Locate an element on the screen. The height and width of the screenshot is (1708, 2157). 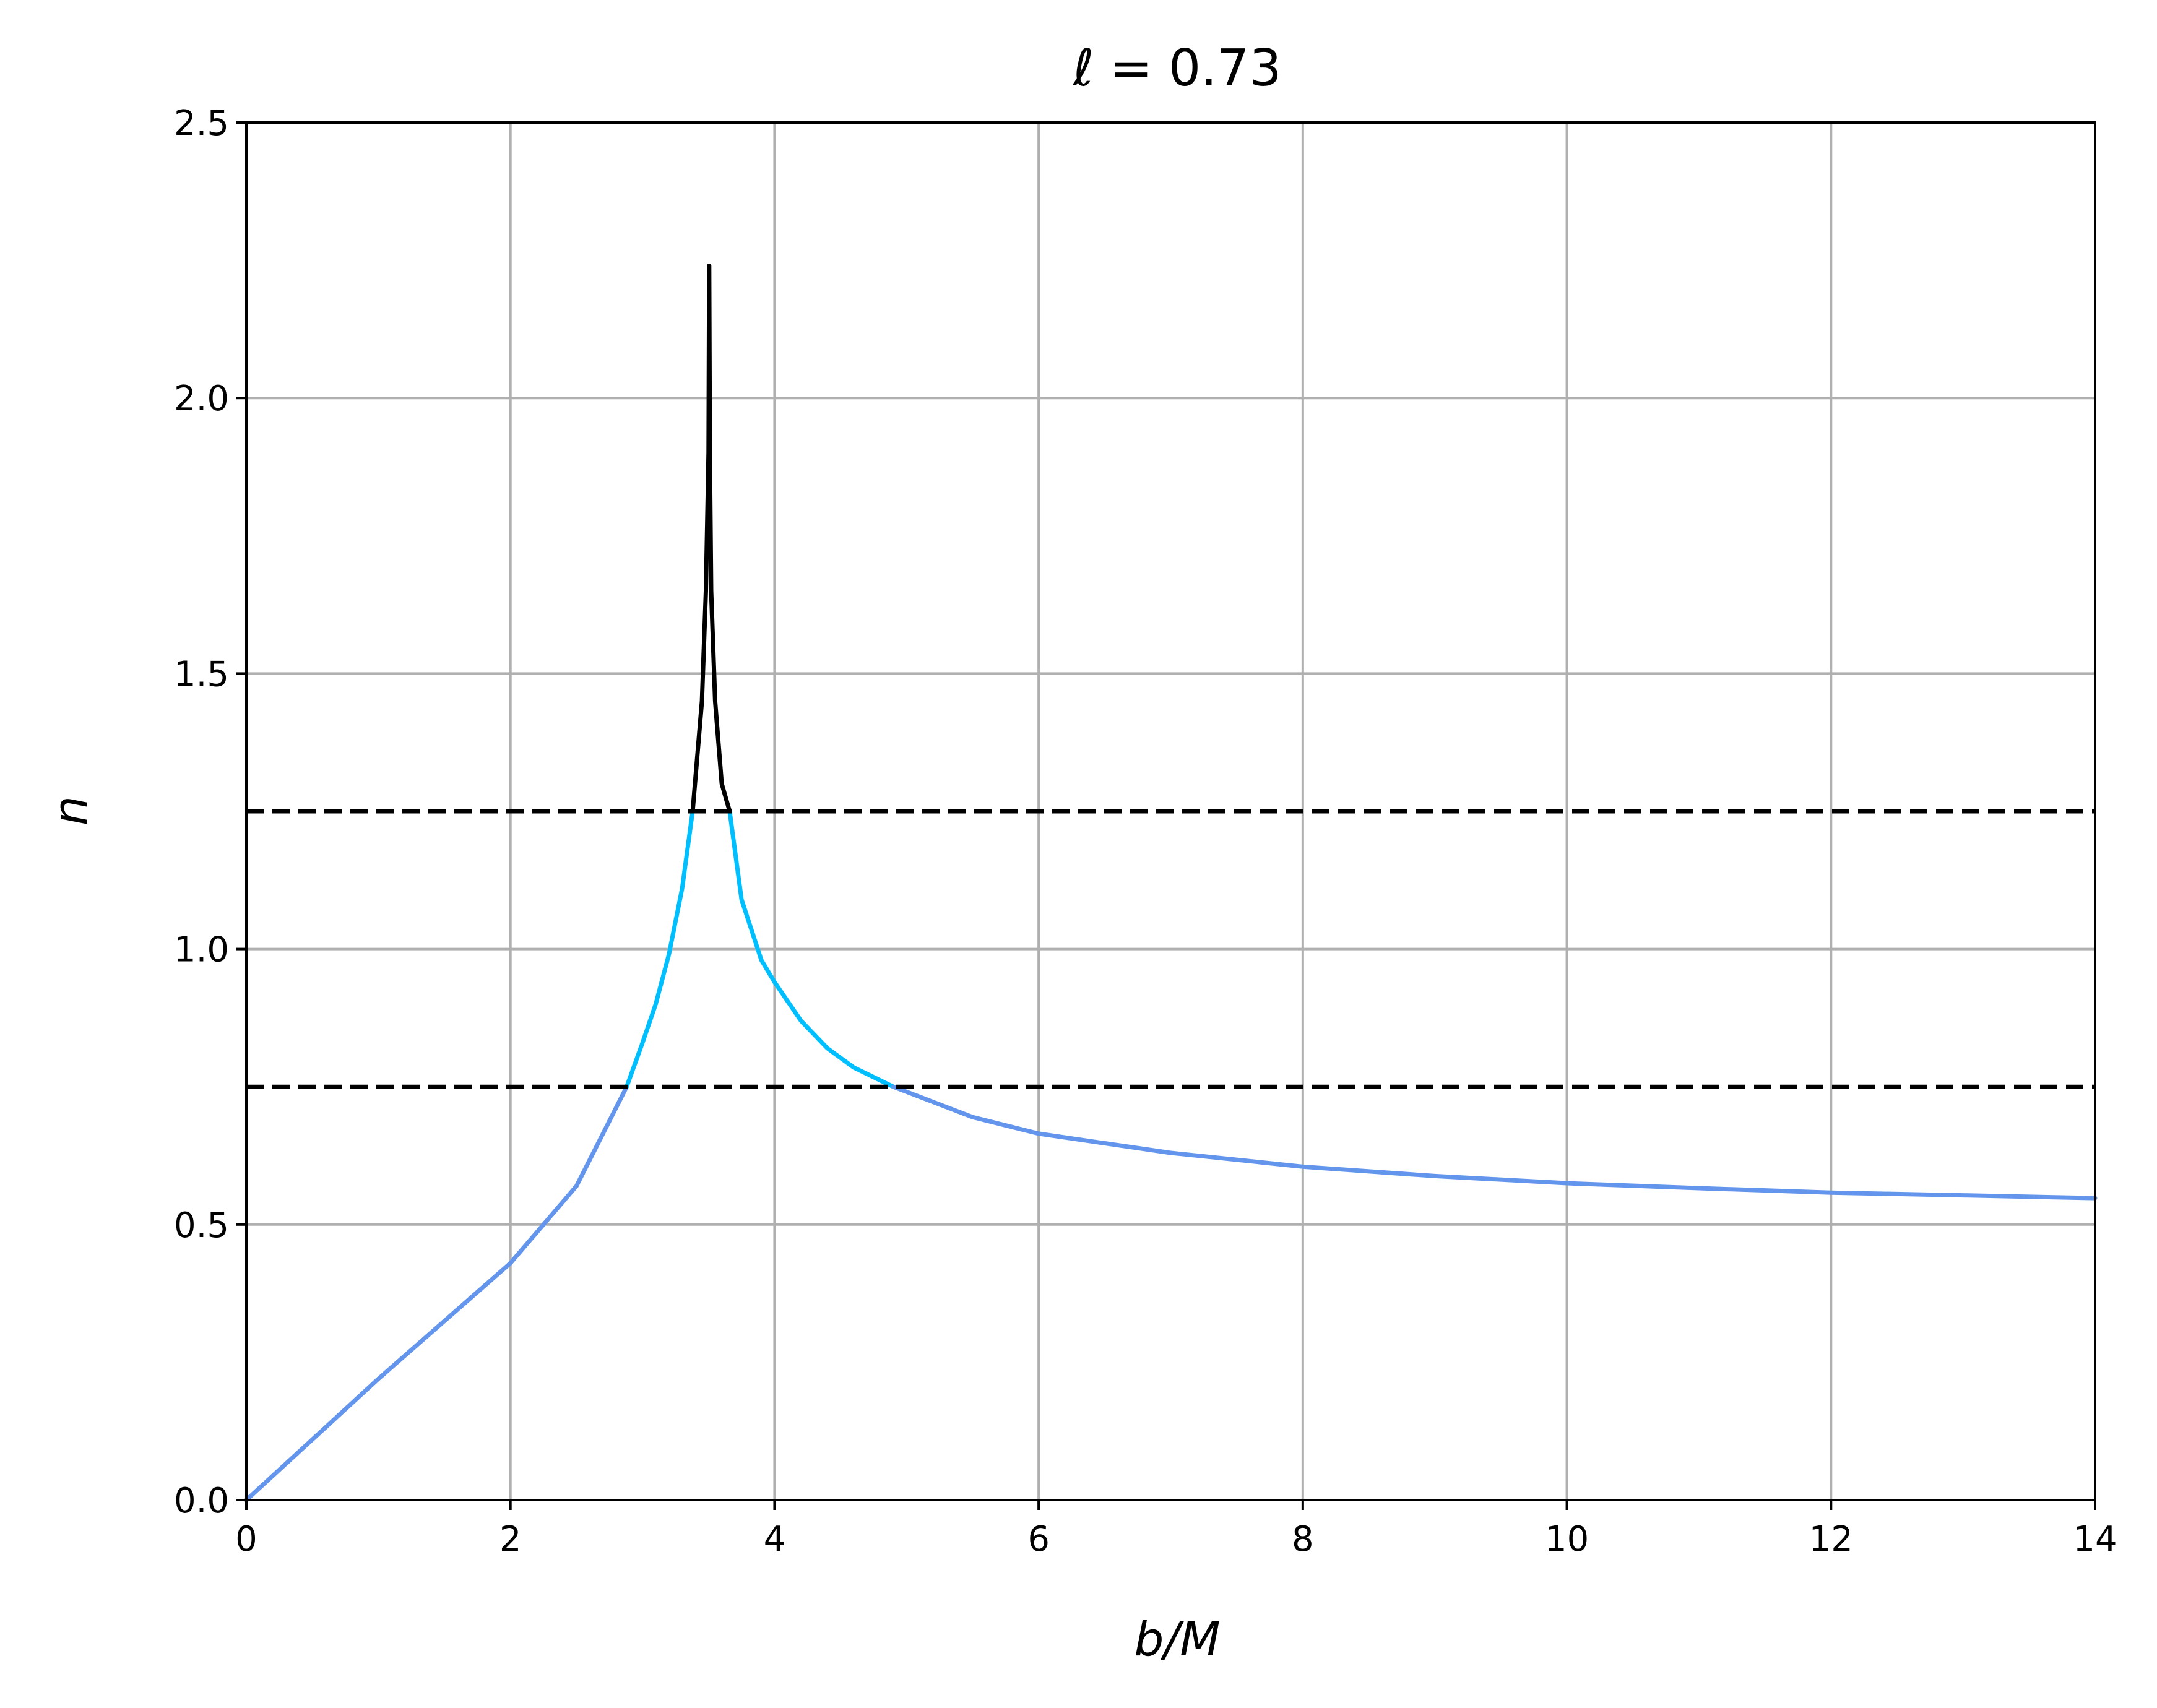
chart-title: ℓ = 0.73 is located at coordinates (1176, 68).